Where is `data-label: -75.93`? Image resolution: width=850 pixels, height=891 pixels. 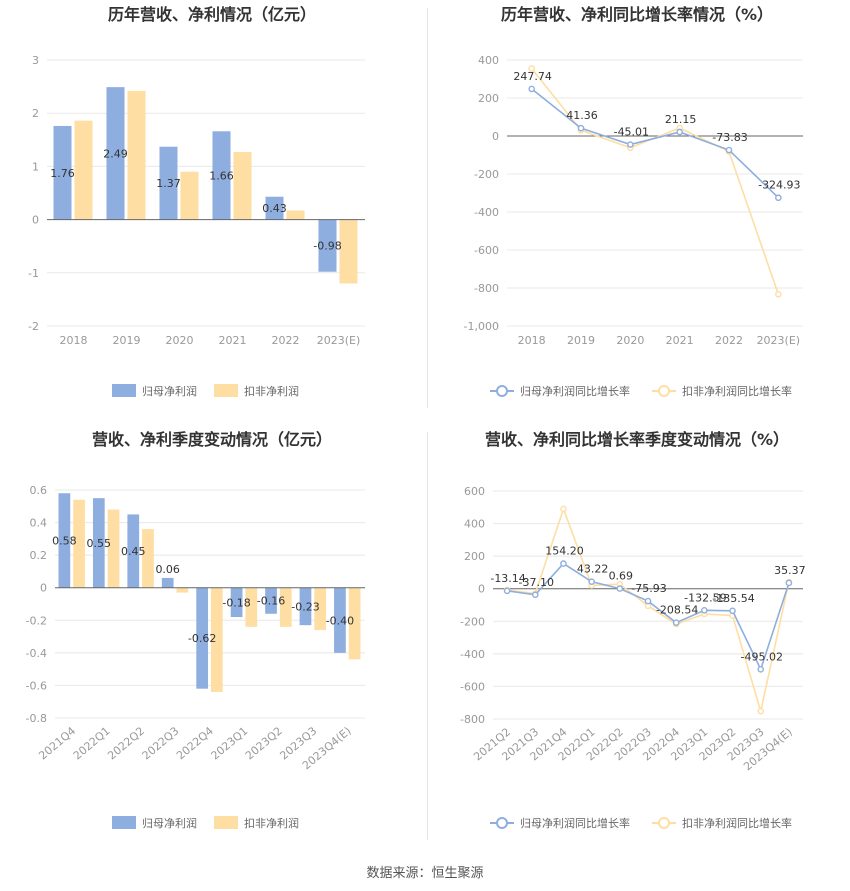
data-label: -75.93 is located at coordinates (648, 588).